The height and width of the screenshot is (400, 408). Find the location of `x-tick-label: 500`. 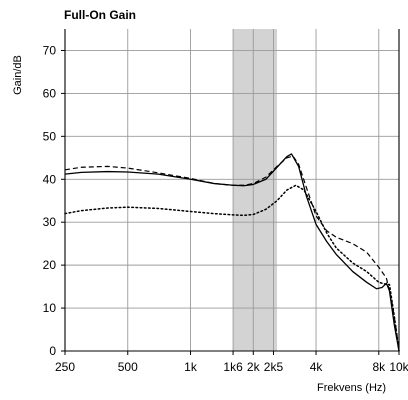

x-tick-label: 500 is located at coordinates (128, 367).